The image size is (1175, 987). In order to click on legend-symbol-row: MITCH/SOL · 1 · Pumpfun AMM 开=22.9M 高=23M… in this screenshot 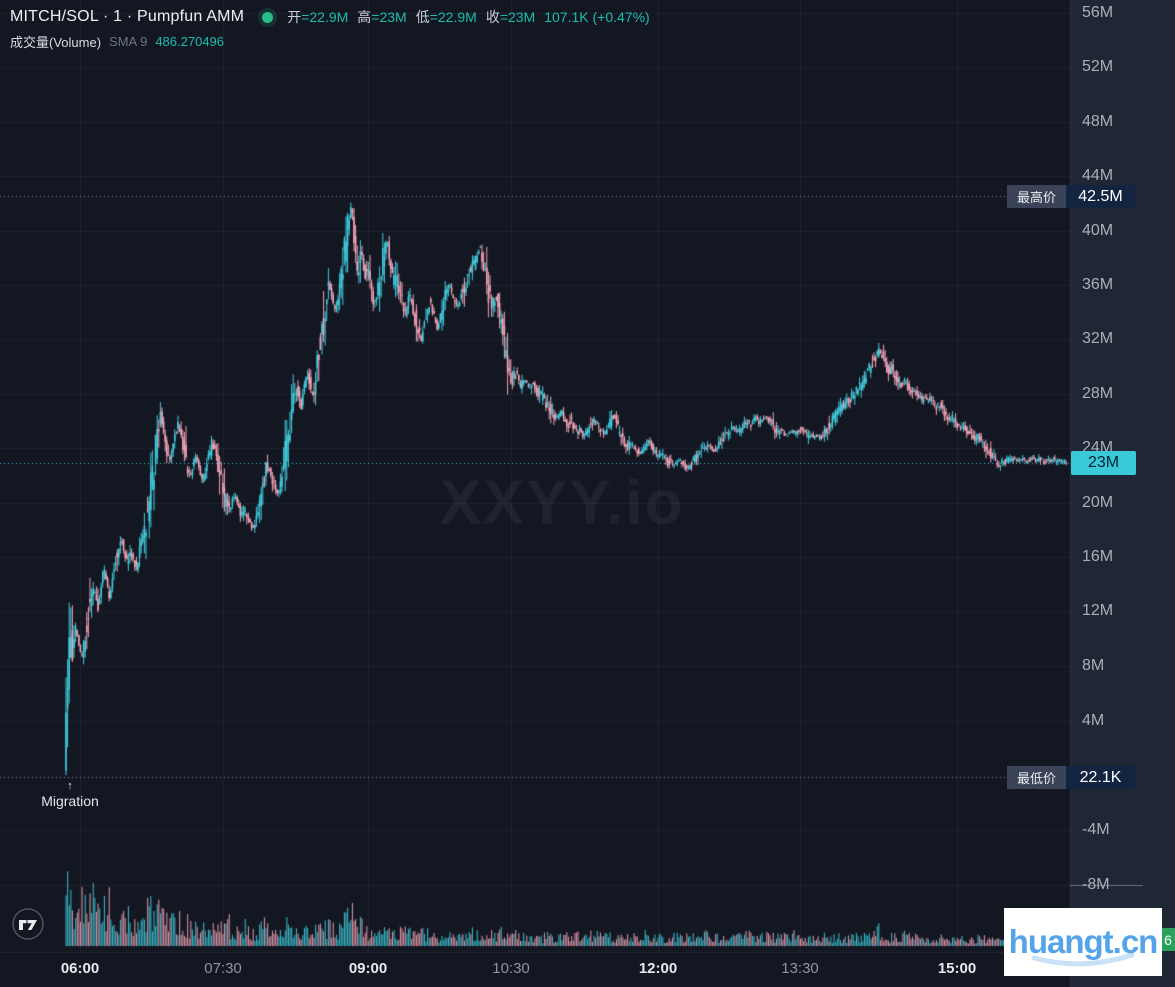, I will do `click(330, 17)`.